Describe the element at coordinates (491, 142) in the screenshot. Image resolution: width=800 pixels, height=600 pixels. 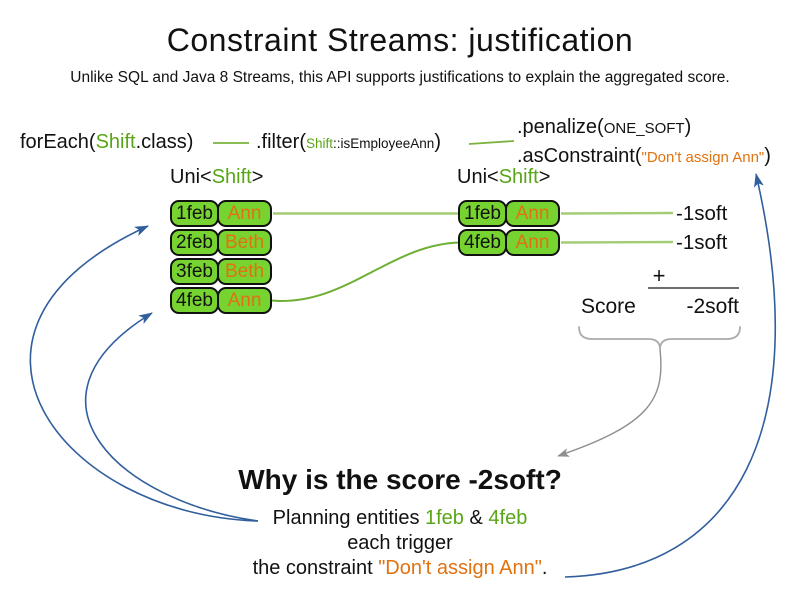
I see `pipeline-link-filter-penalize` at that location.